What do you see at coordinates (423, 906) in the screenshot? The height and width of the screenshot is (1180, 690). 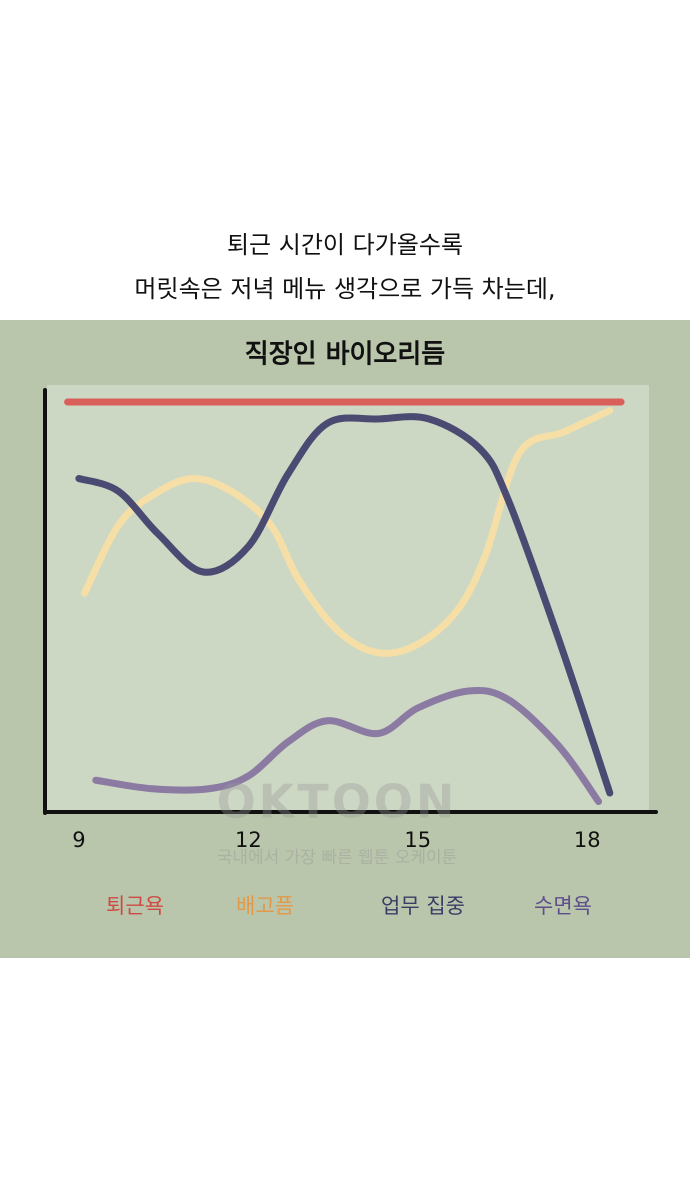 I see `legend-entry: 업무 집중` at bounding box center [423, 906].